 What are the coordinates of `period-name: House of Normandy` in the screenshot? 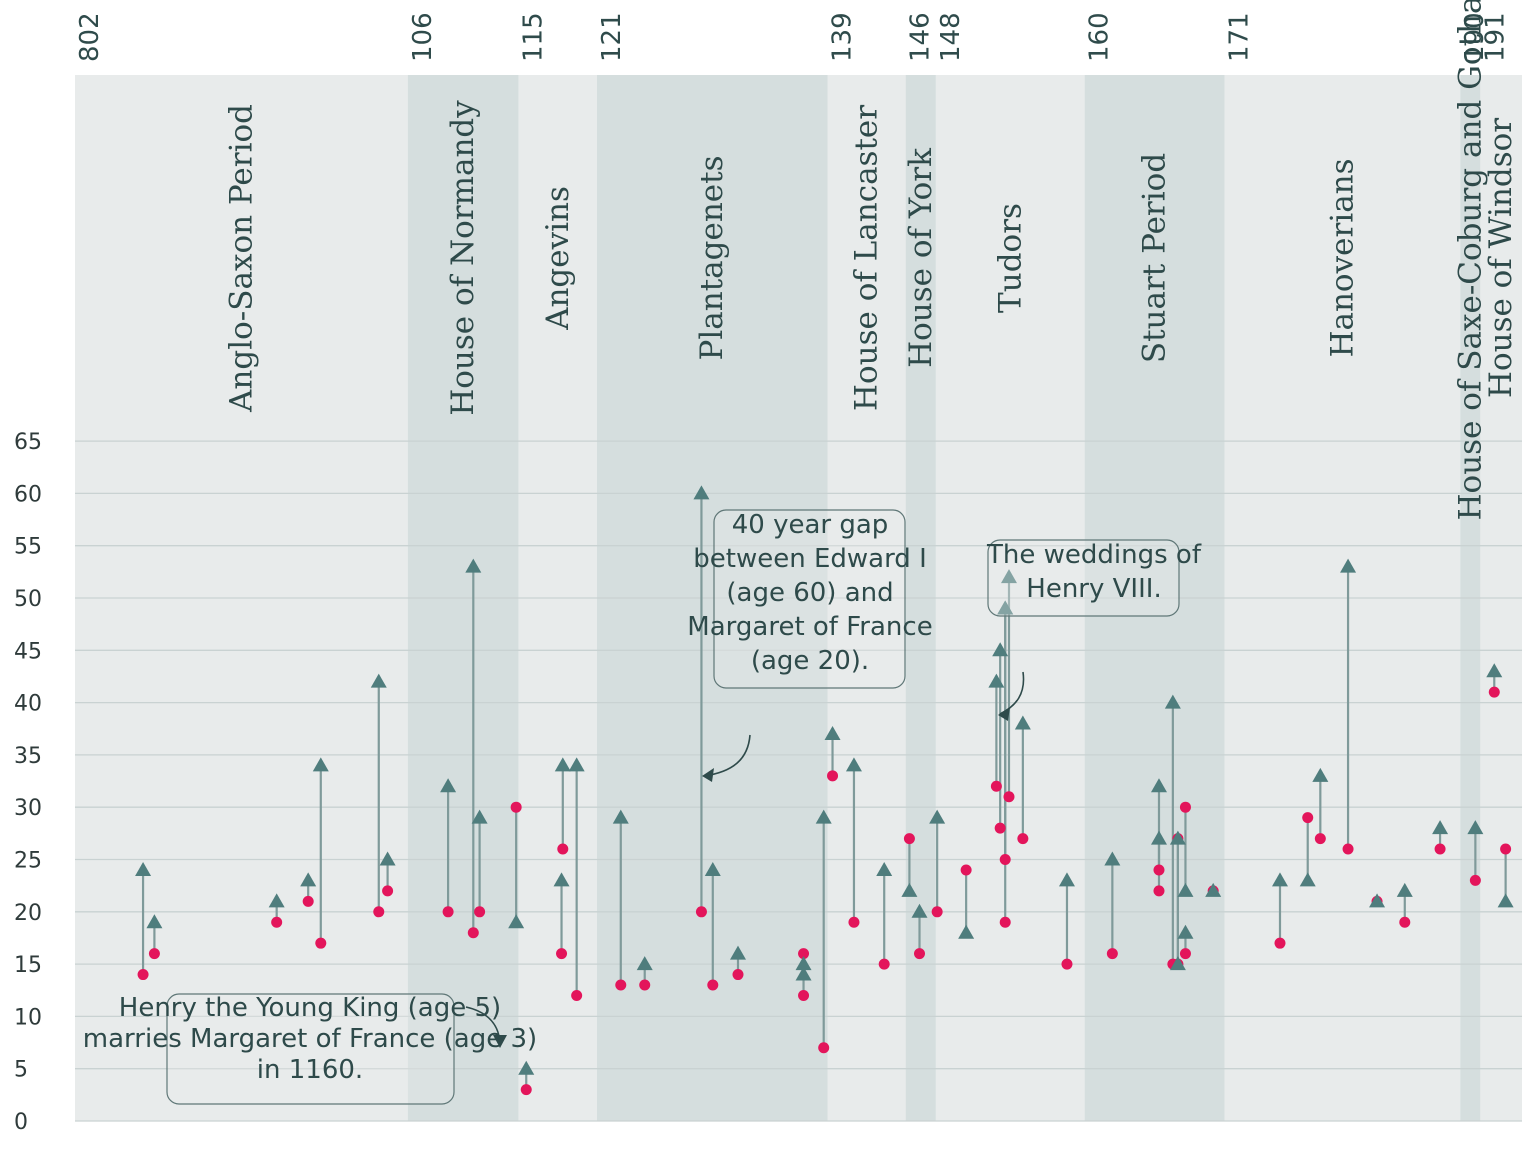 It's located at (463, 258).